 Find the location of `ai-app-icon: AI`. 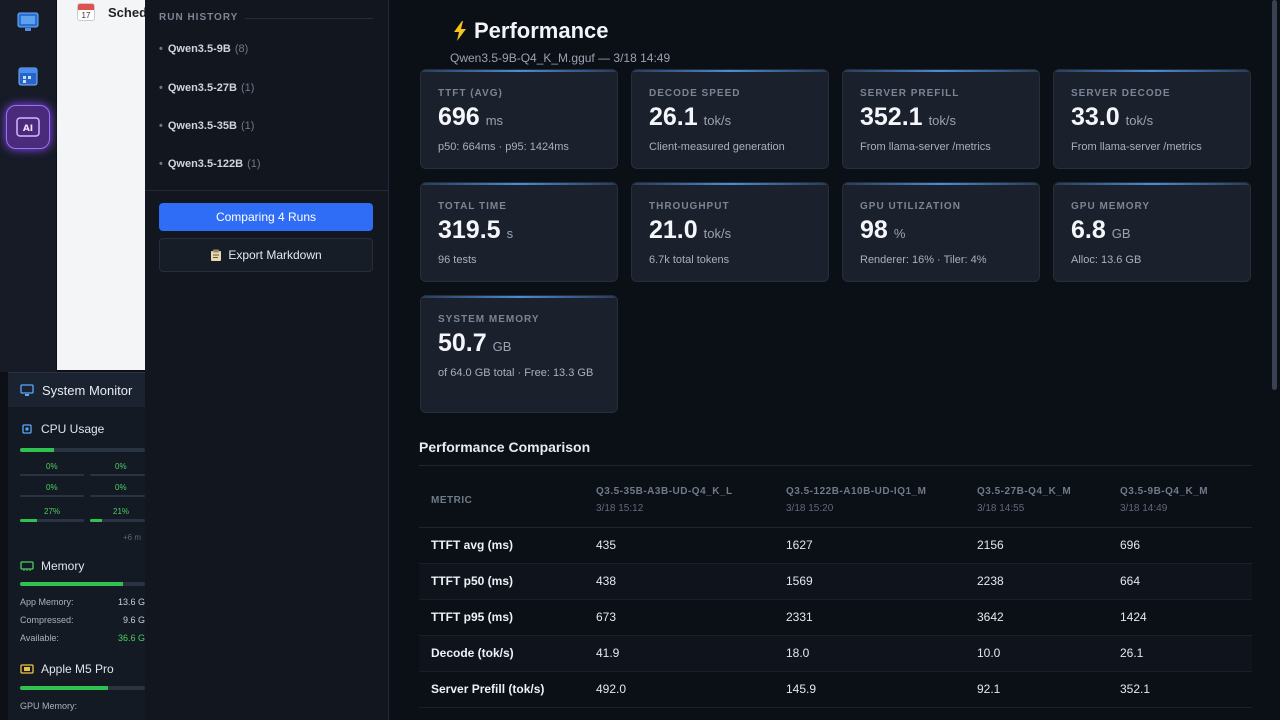

ai-app-icon: AI is located at coordinates (28, 127).